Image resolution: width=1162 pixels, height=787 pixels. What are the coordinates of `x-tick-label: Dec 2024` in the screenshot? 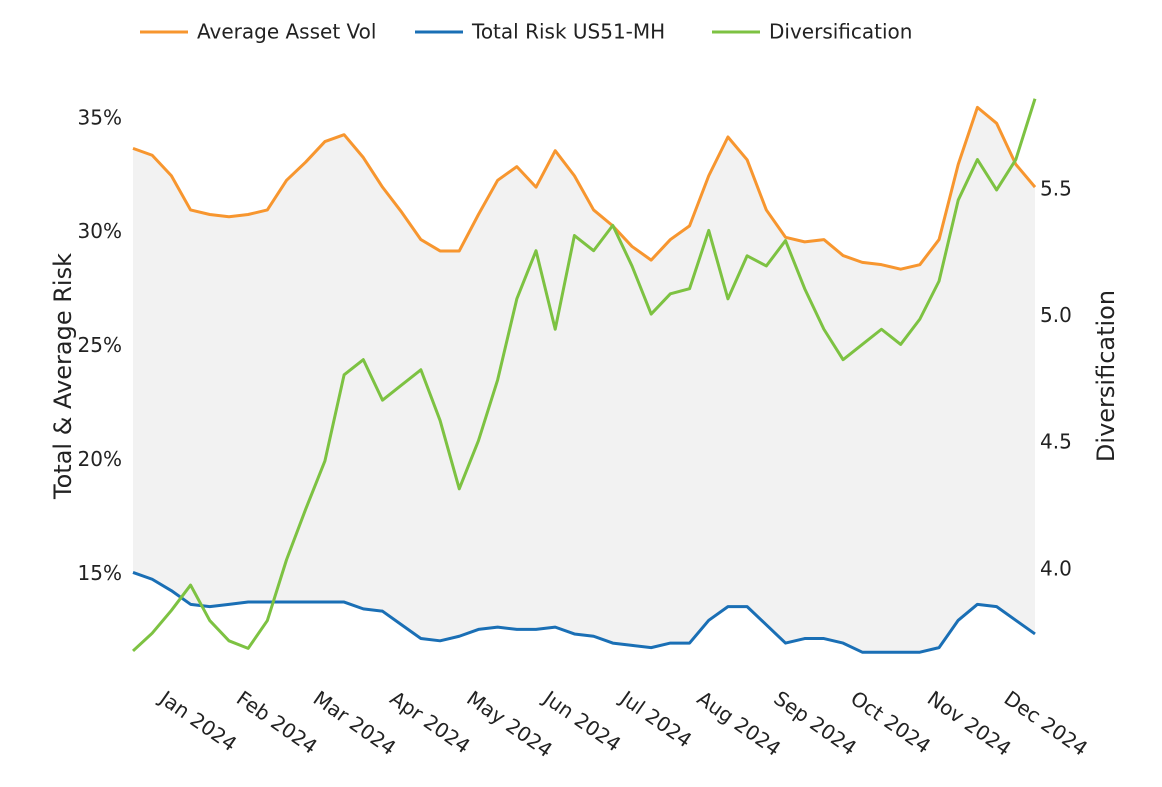 It's located at (1046, 723).